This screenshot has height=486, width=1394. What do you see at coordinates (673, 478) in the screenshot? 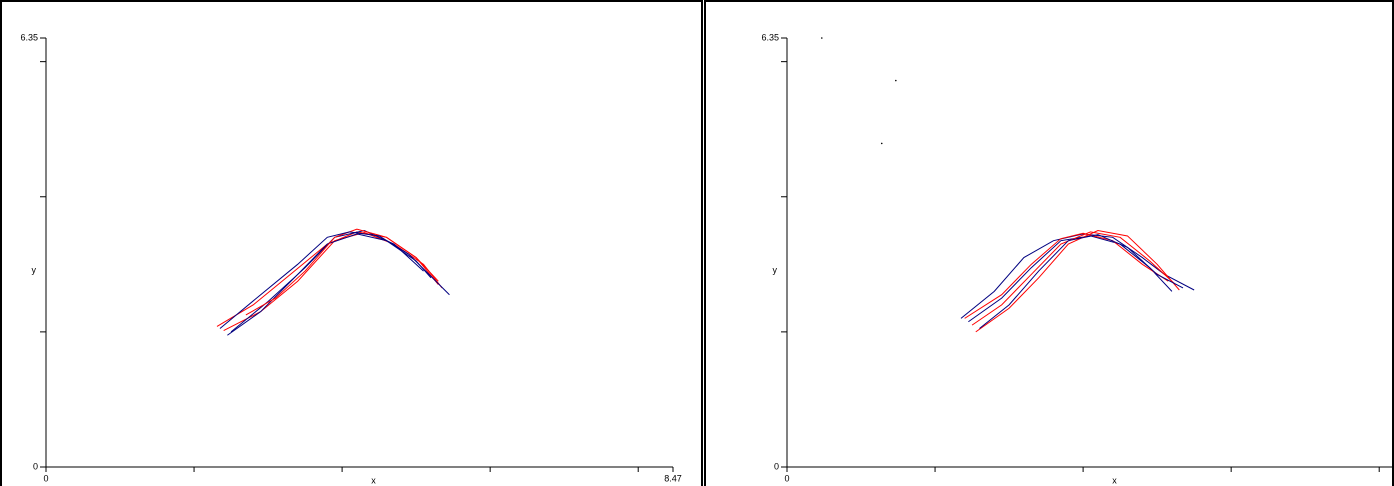
I see `x-tick-label: 8.47` at bounding box center [673, 478].